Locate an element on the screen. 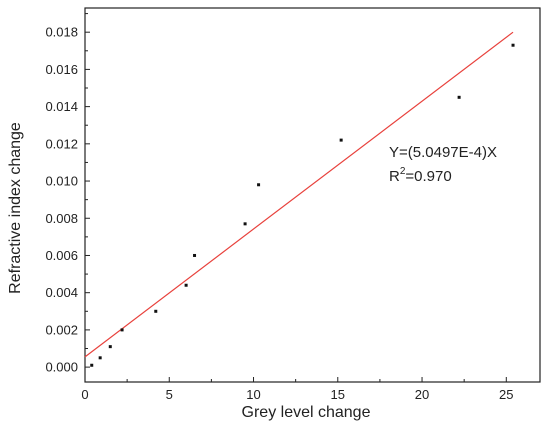 The width and height of the screenshot is (550, 425). r-squared-exponent: 2 is located at coordinates (403, 171).